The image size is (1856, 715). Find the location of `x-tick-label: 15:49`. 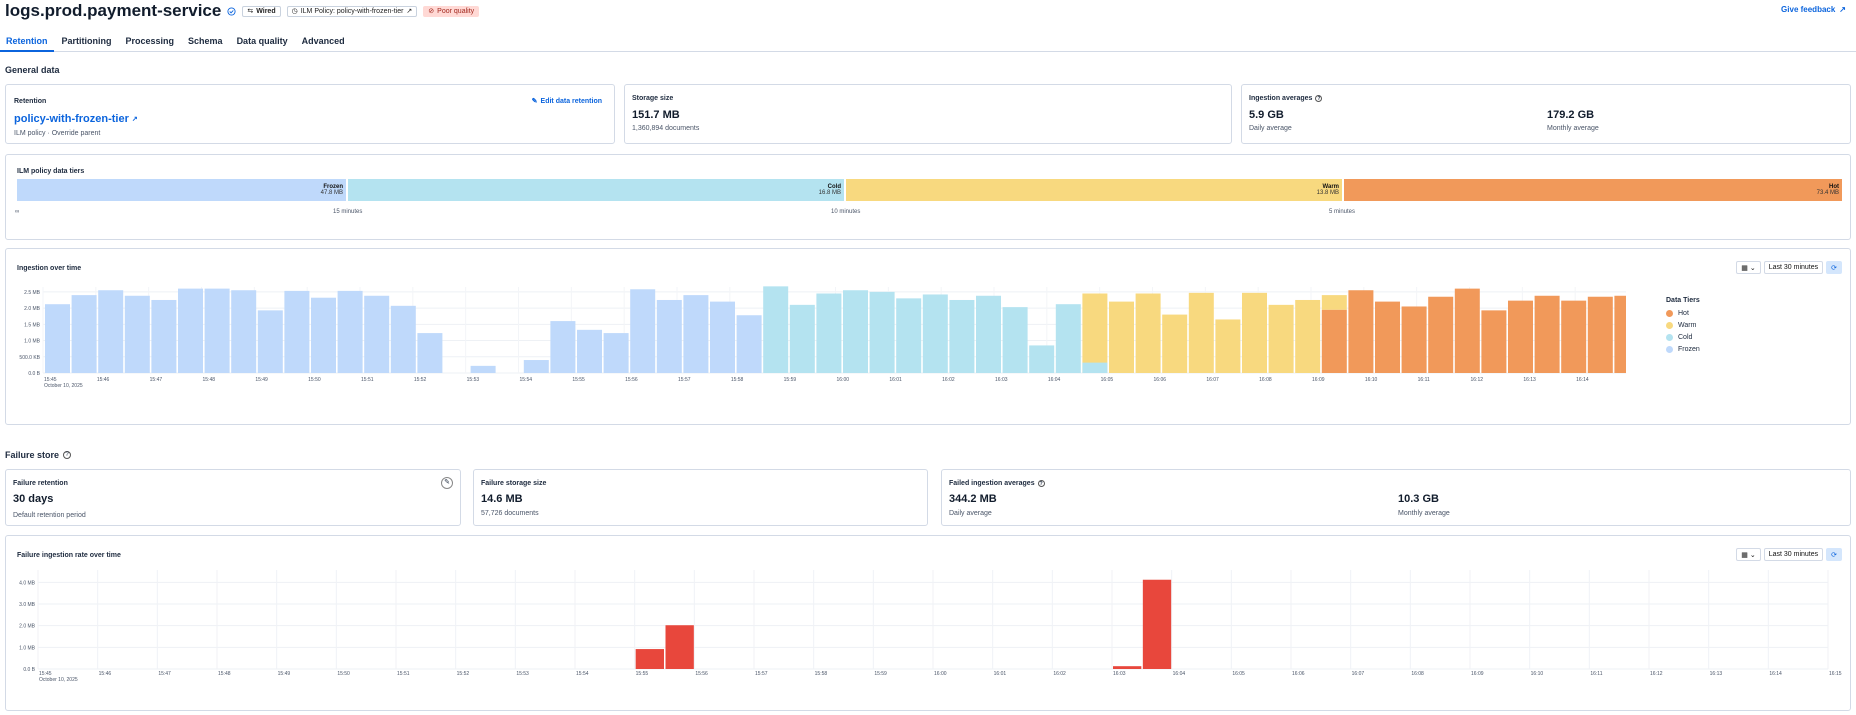

x-tick-label: 15:49 is located at coordinates (284, 674).